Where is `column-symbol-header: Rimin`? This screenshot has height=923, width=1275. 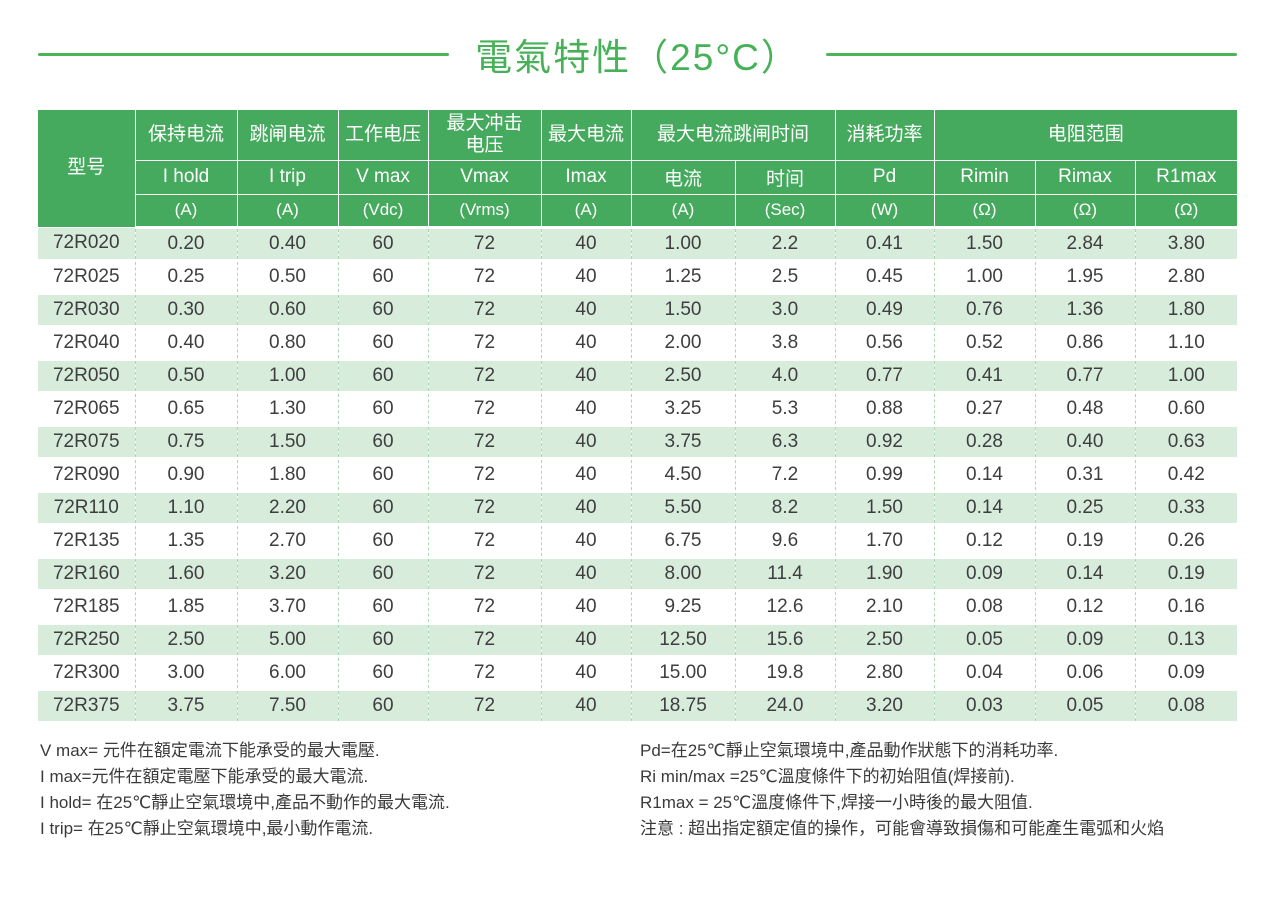 column-symbol-header: Rimin is located at coordinates (985, 177).